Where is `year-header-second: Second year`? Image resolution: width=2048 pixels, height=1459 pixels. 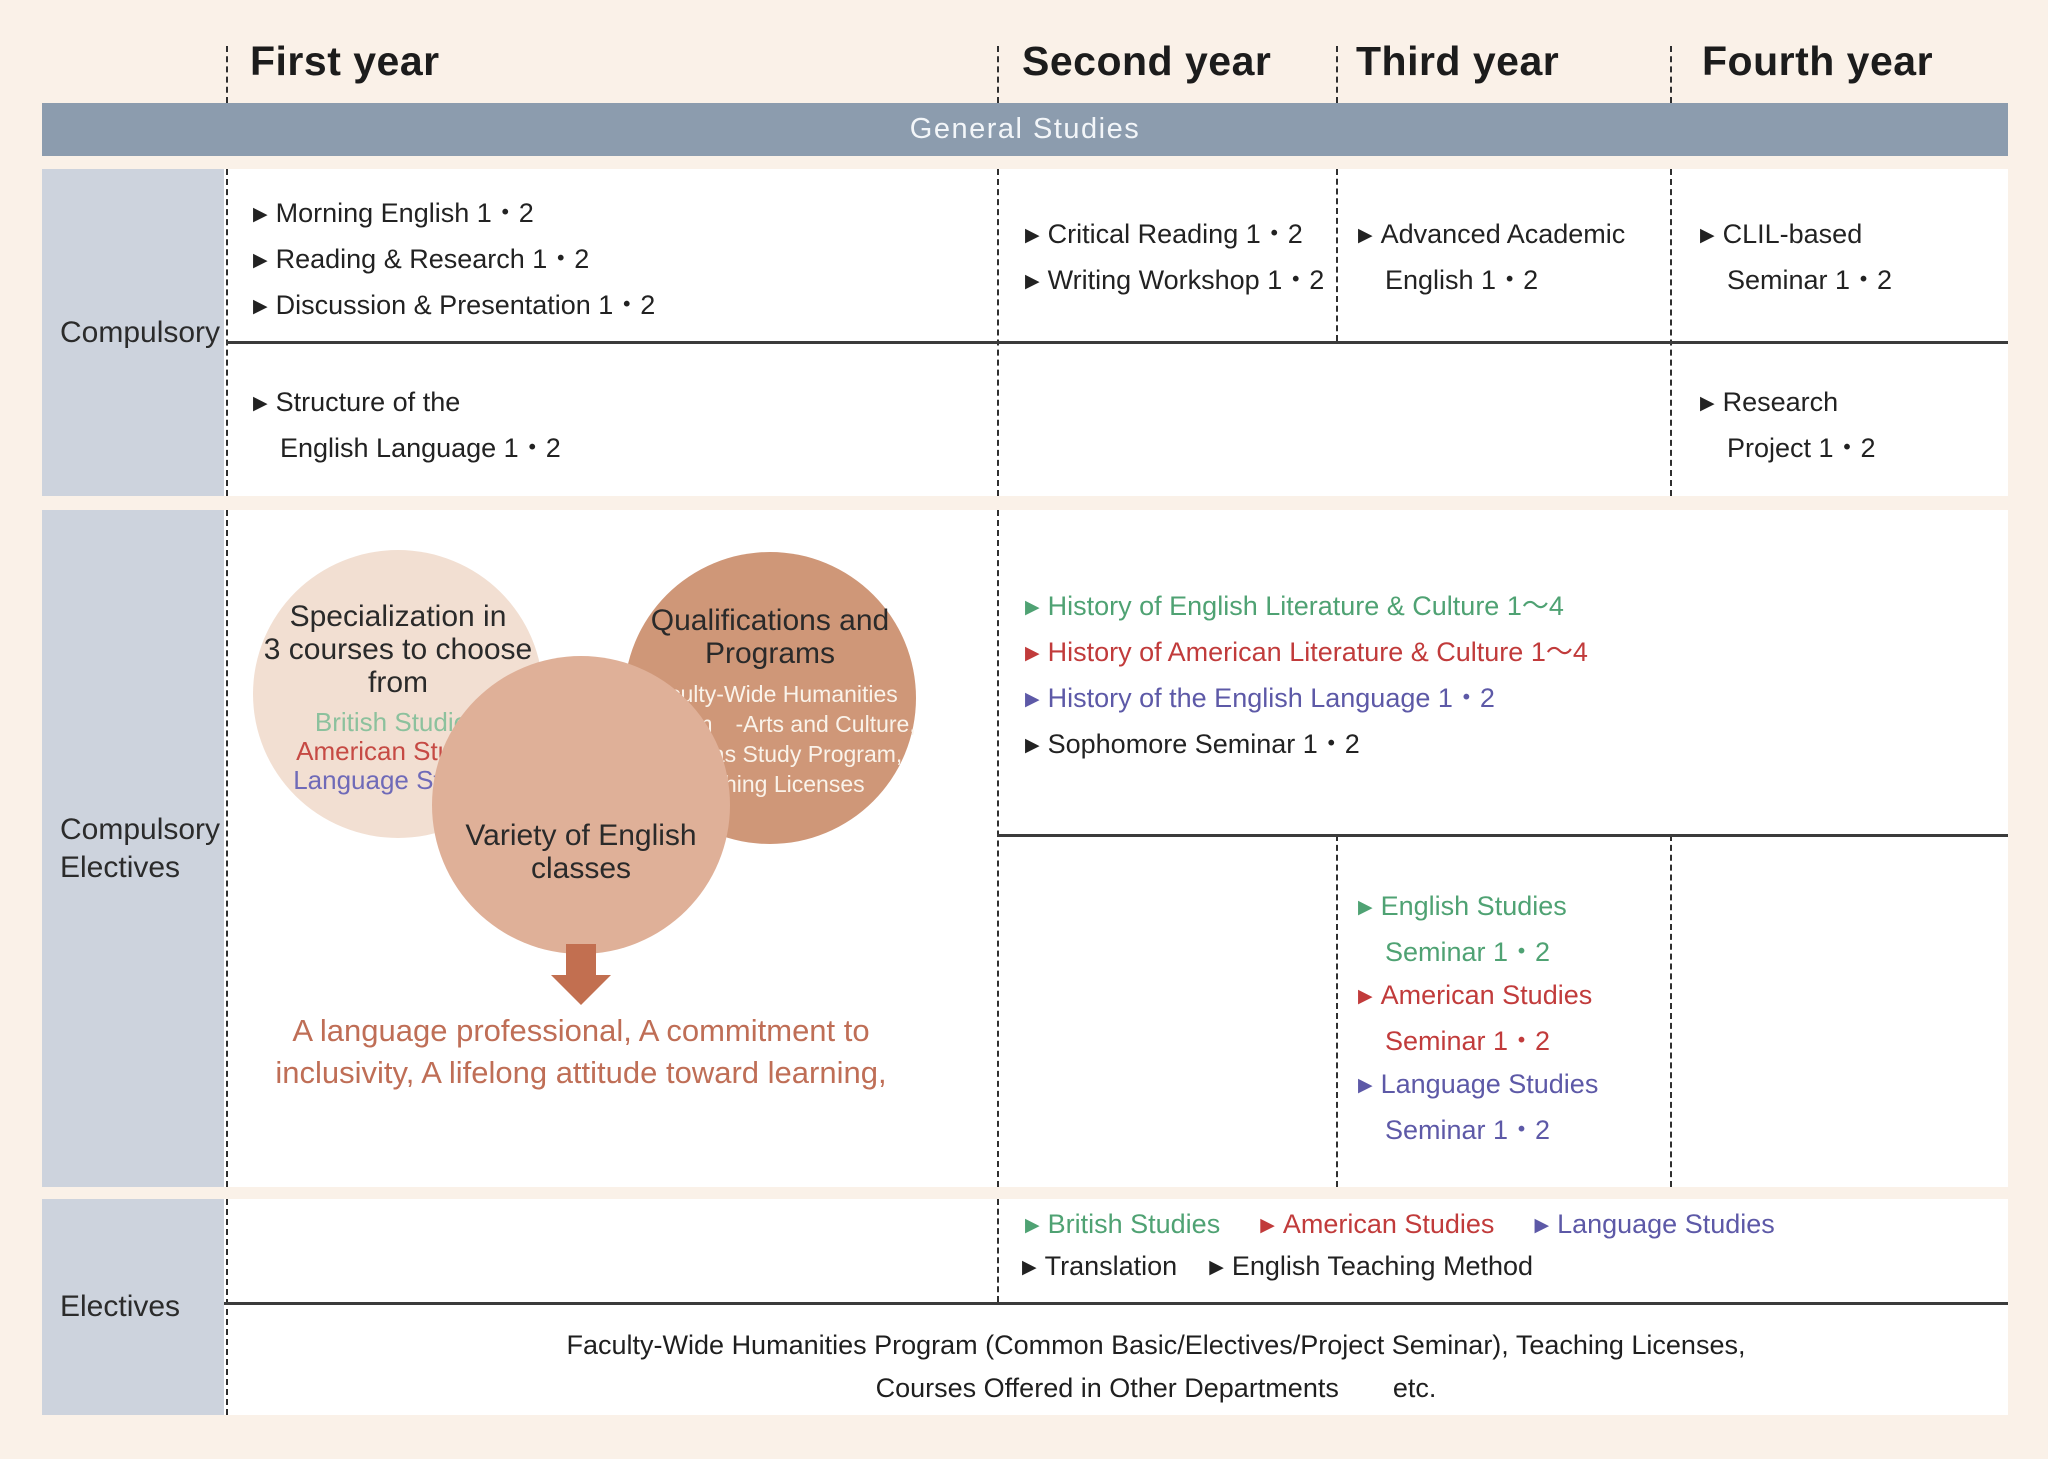 year-header-second: Second year is located at coordinates (1147, 61).